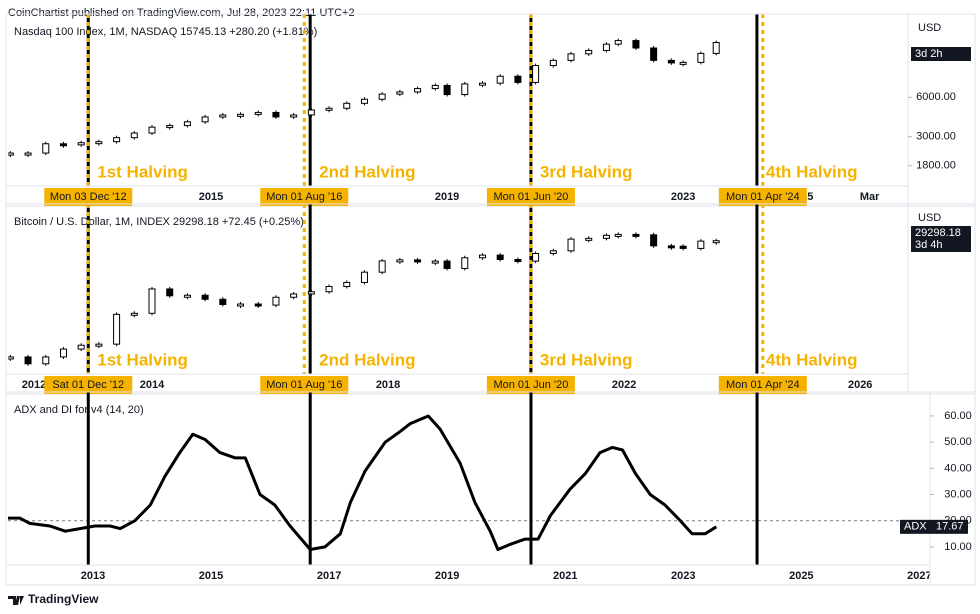  I want to click on x-tick-label: 2023, so click(683, 576).